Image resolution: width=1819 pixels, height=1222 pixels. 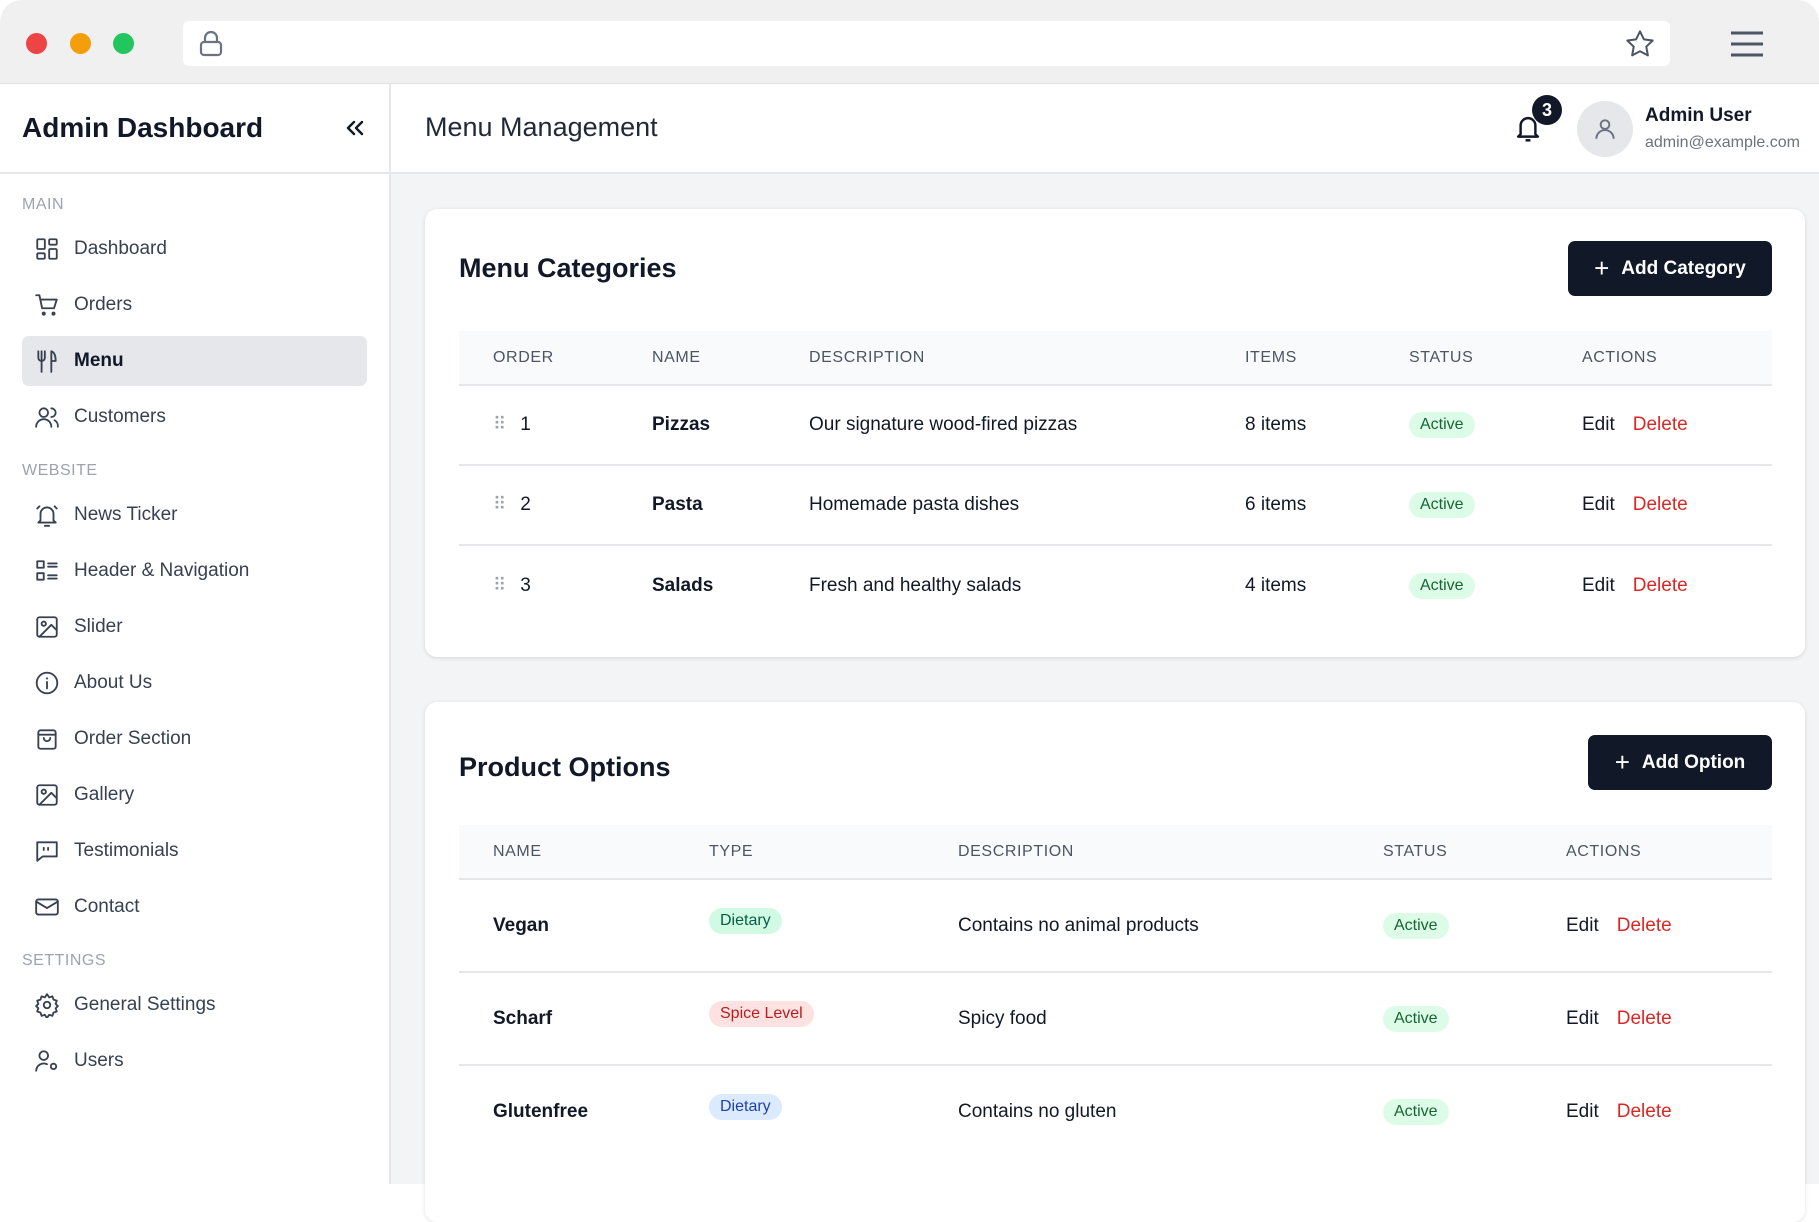 What do you see at coordinates (761, 1013) in the screenshot?
I see `type-badge: Spice Level` at bounding box center [761, 1013].